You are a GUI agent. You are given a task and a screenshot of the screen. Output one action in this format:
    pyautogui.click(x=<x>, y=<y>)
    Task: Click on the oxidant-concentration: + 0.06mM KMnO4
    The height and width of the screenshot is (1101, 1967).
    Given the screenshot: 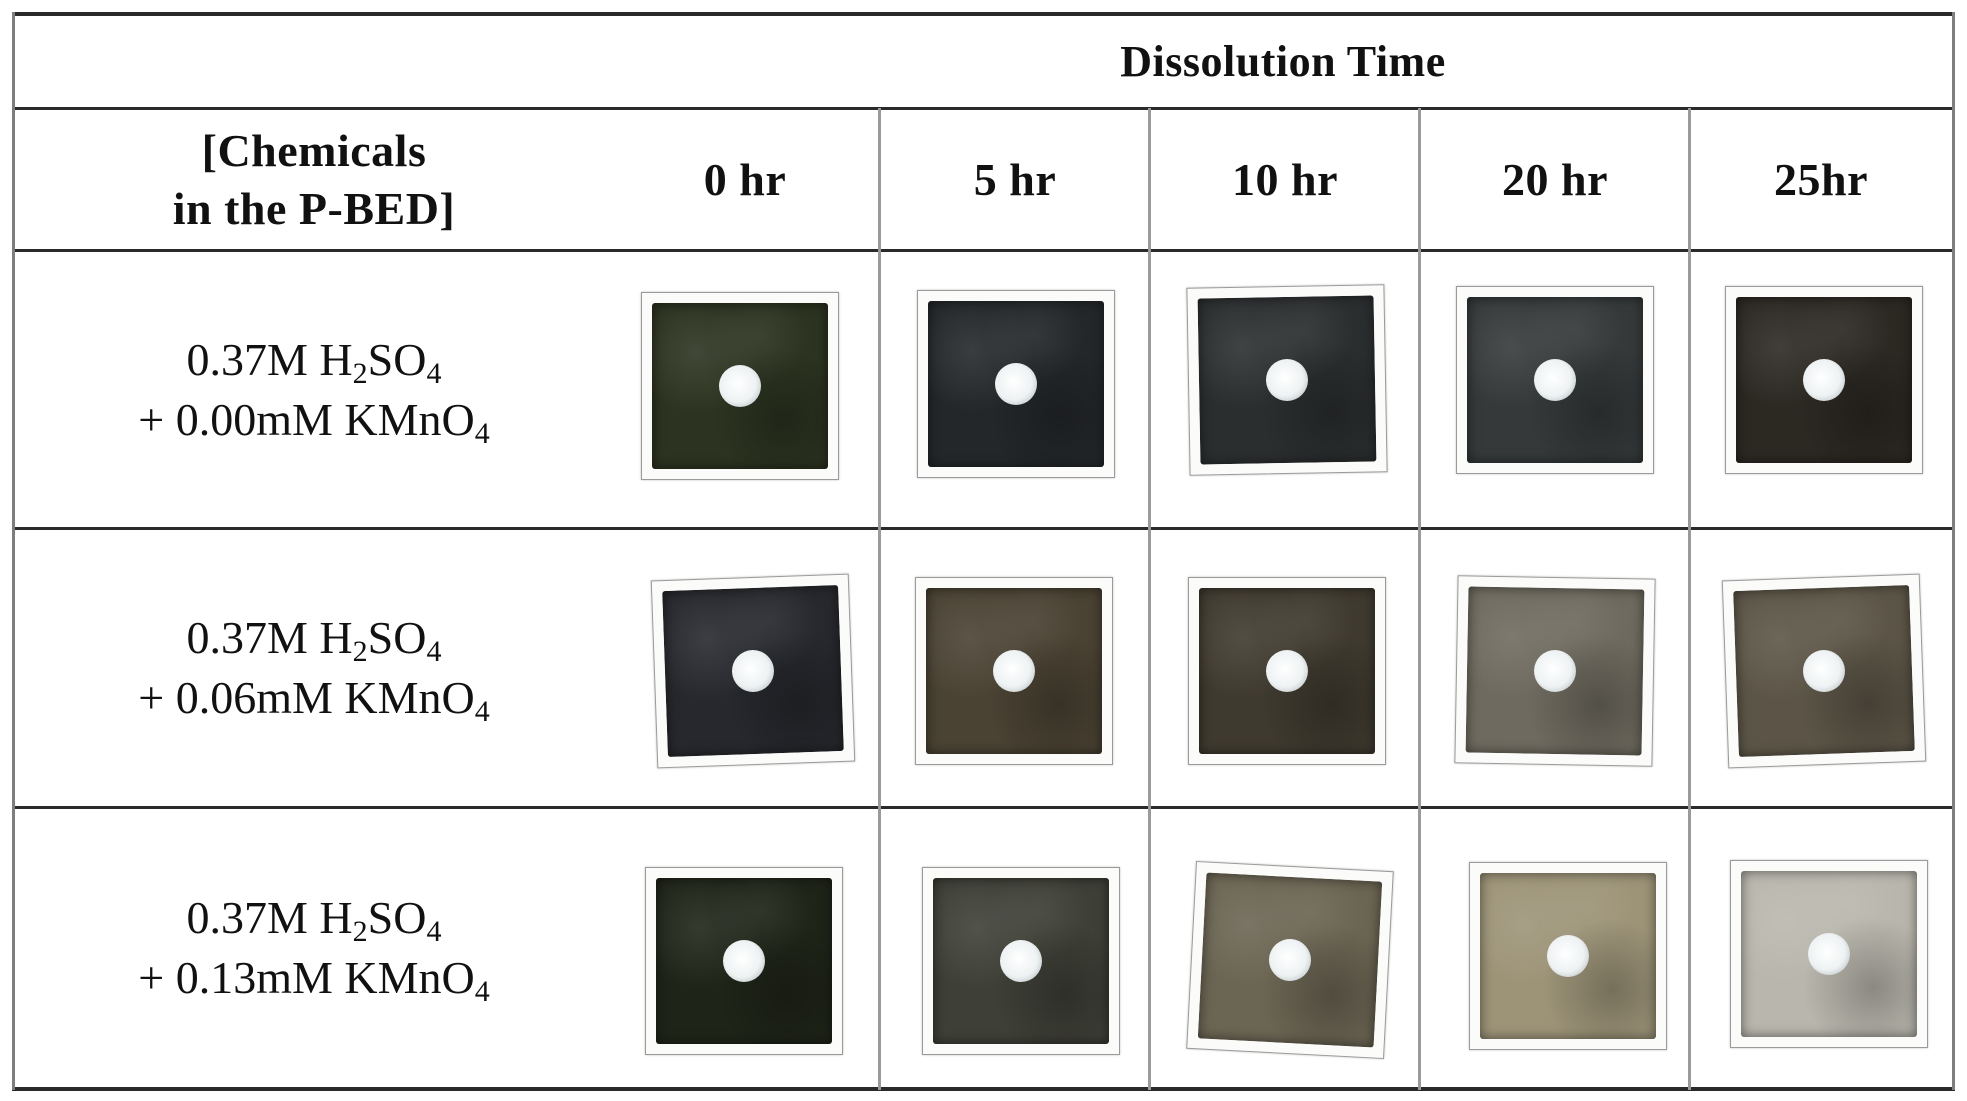 What is the action you would take?
    pyautogui.click(x=314, y=700)
    